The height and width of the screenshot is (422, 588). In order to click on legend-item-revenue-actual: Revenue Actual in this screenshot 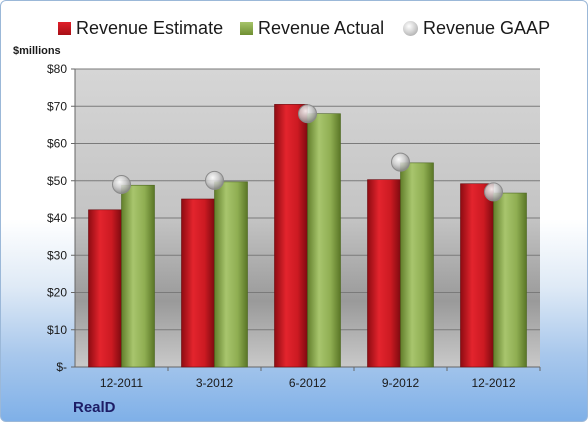, I will do `click(312, 28)`.